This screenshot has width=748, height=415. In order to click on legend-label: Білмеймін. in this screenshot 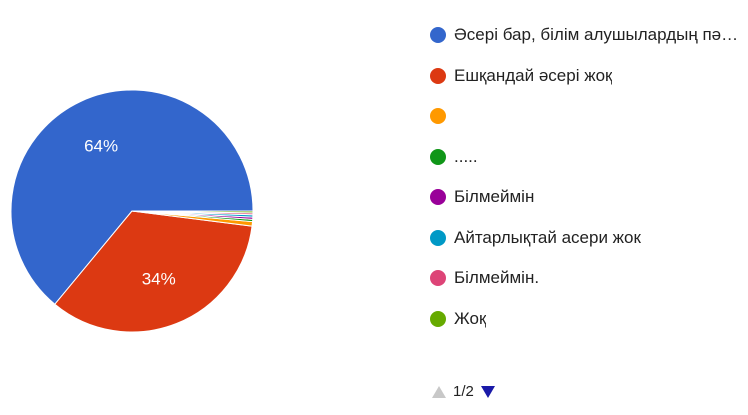, I will do `click(497, 277)`.